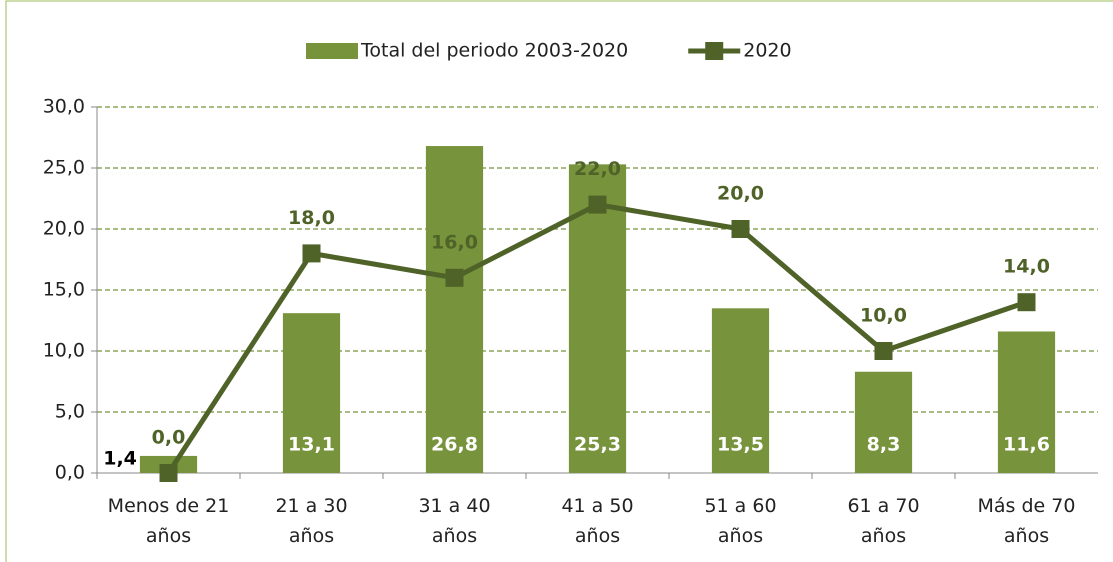 Image resolution: width=1113 pixels, height=562 pixels. What do you see at coordinates (169, 521) in the screenshot?
I see `x-tick-label: Menos de 21 años` at bounding box center [169, 521].